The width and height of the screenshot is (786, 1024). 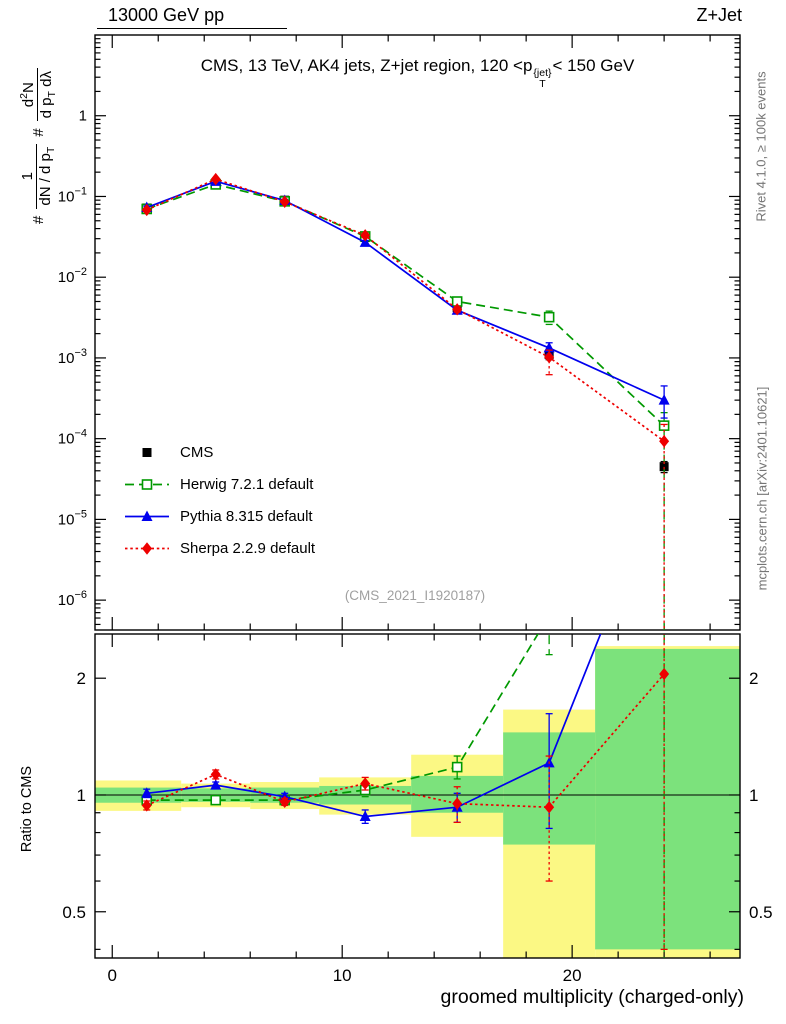 I want to click on ylabel-frac2-num-d: d, so click(x=28, y=103).